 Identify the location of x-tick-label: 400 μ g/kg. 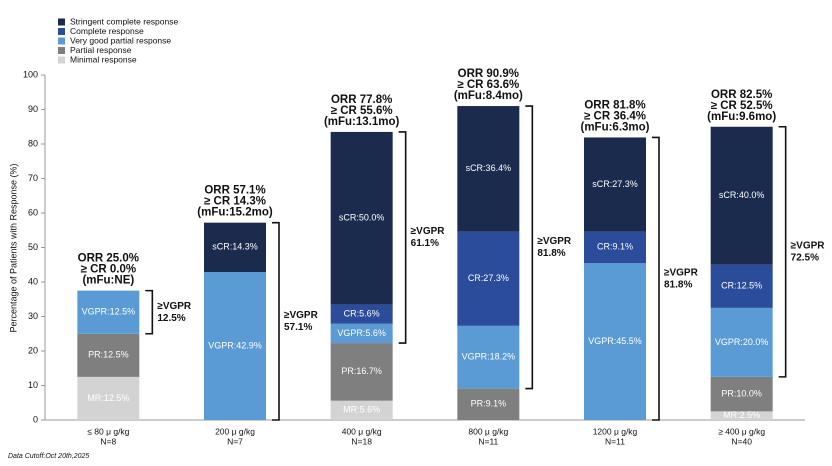
(362, 431).